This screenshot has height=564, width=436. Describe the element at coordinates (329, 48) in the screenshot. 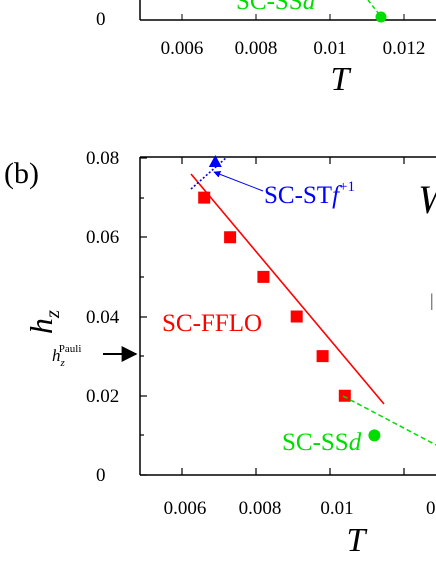

I see `top-x-tick-label-3: 0.01` at that location.